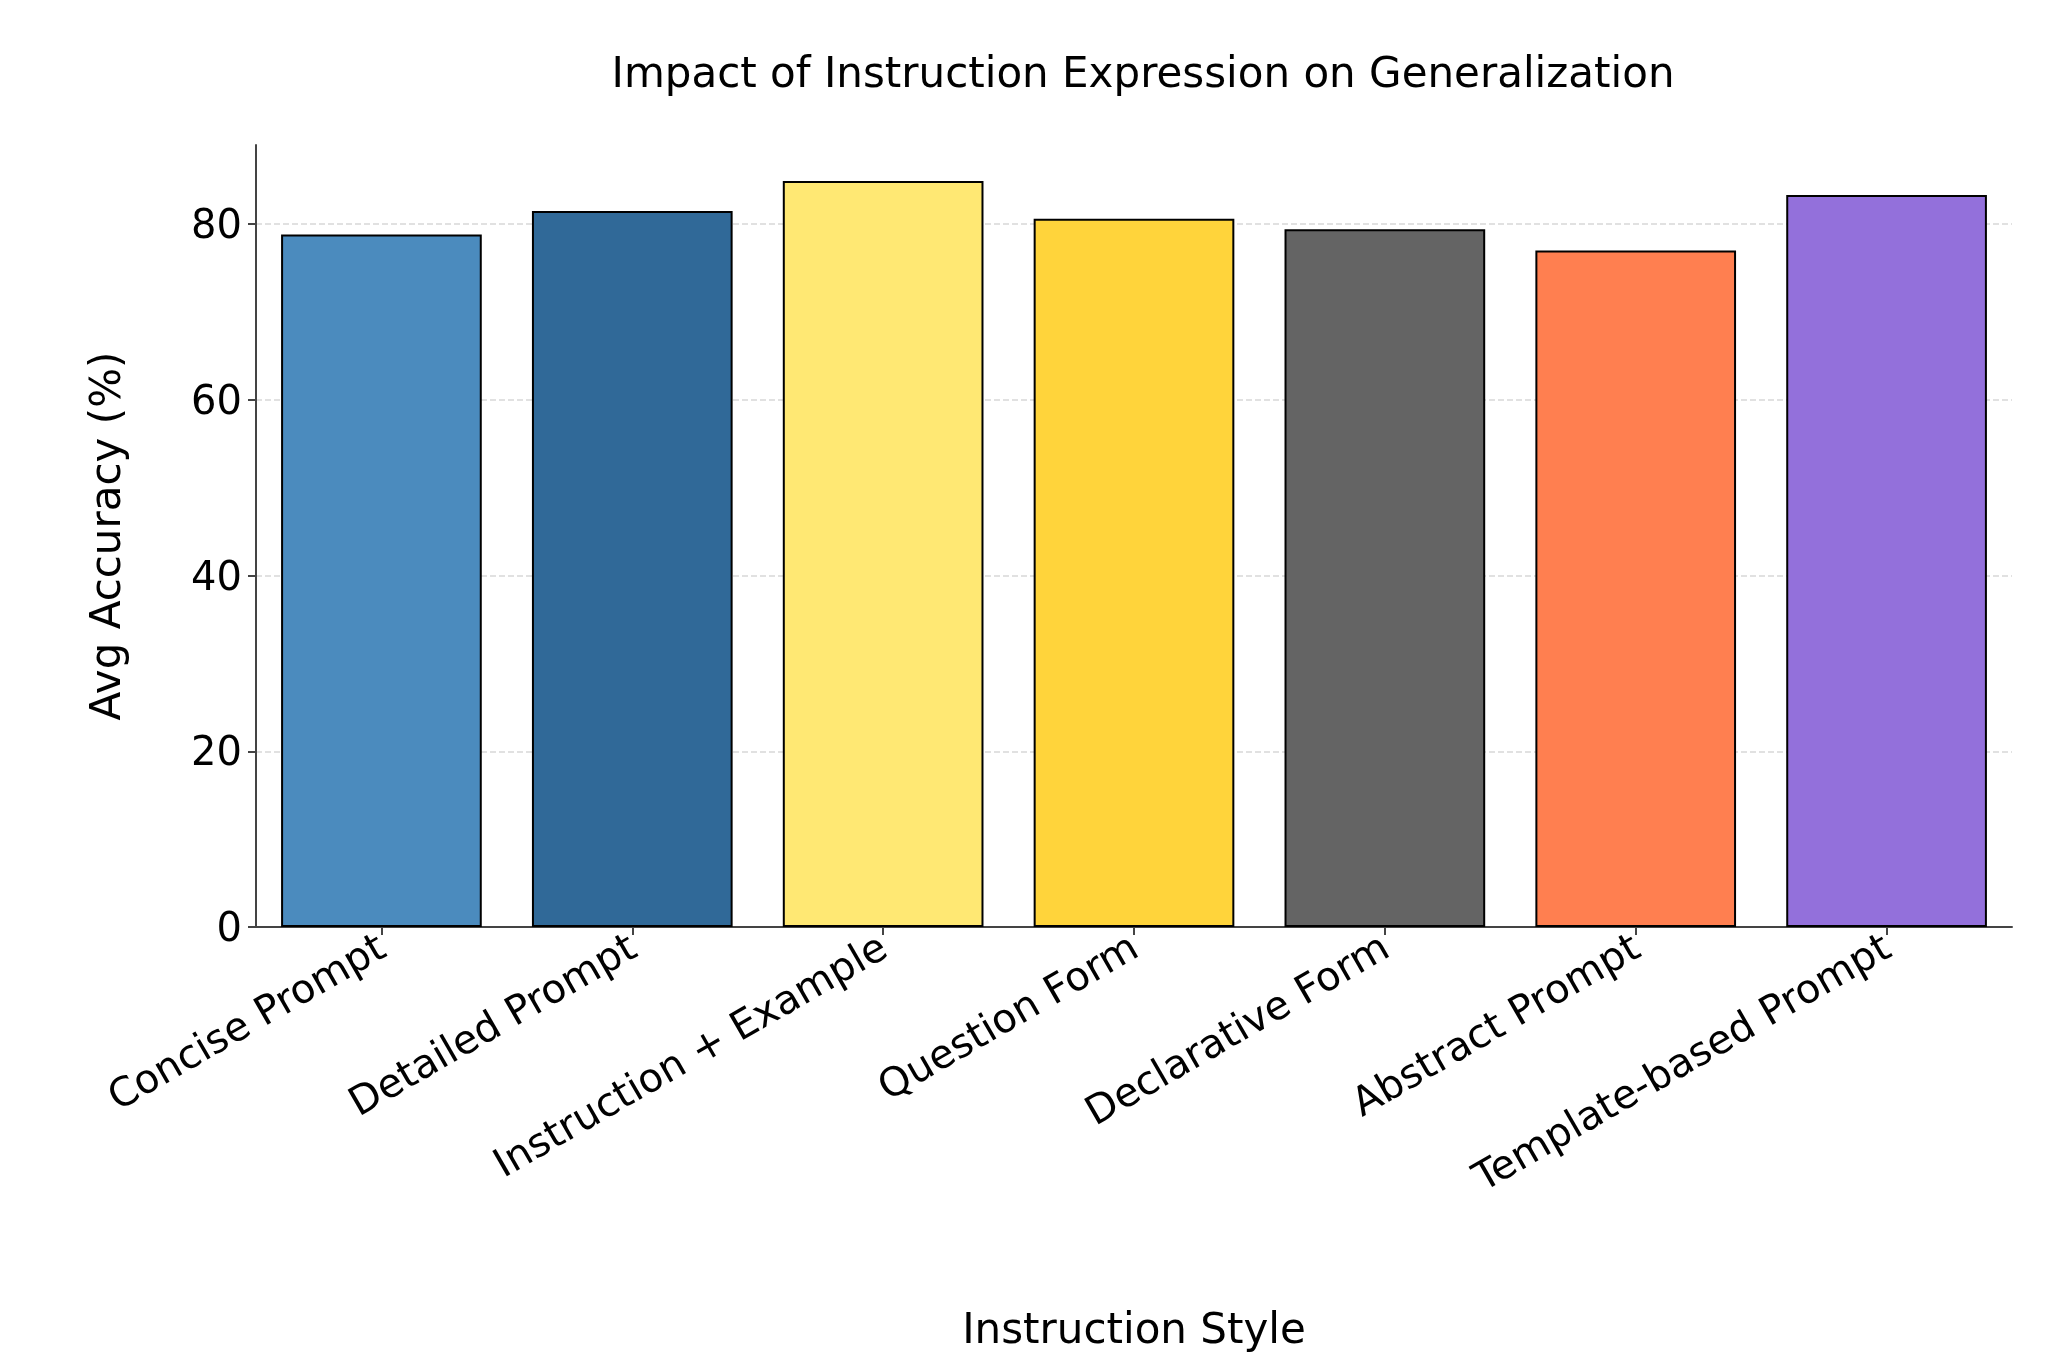  Describe the element at coordinates (216, 399) in the screenshot. I see `y-tick-label: 60` at that location.